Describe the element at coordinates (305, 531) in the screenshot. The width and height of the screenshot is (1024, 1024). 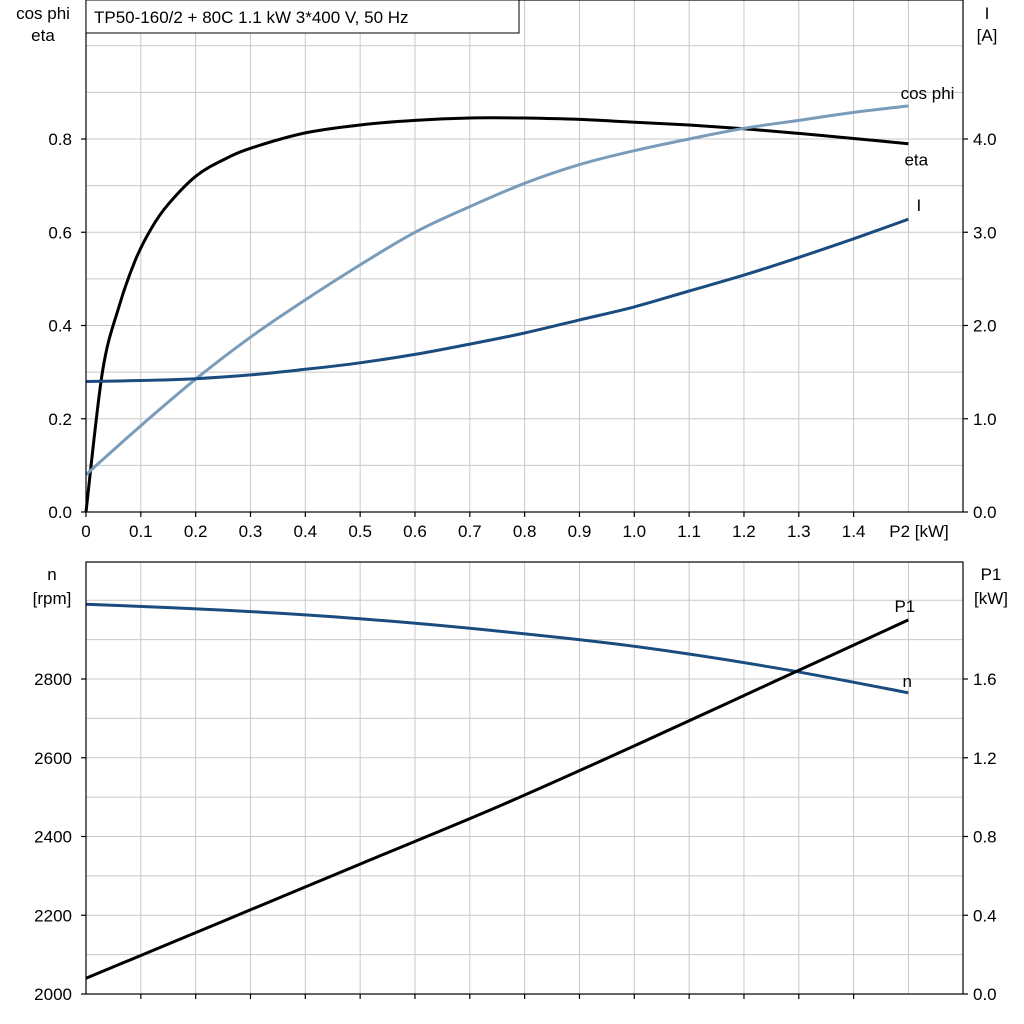
I see `x-tick-label: 0.4` at that location.